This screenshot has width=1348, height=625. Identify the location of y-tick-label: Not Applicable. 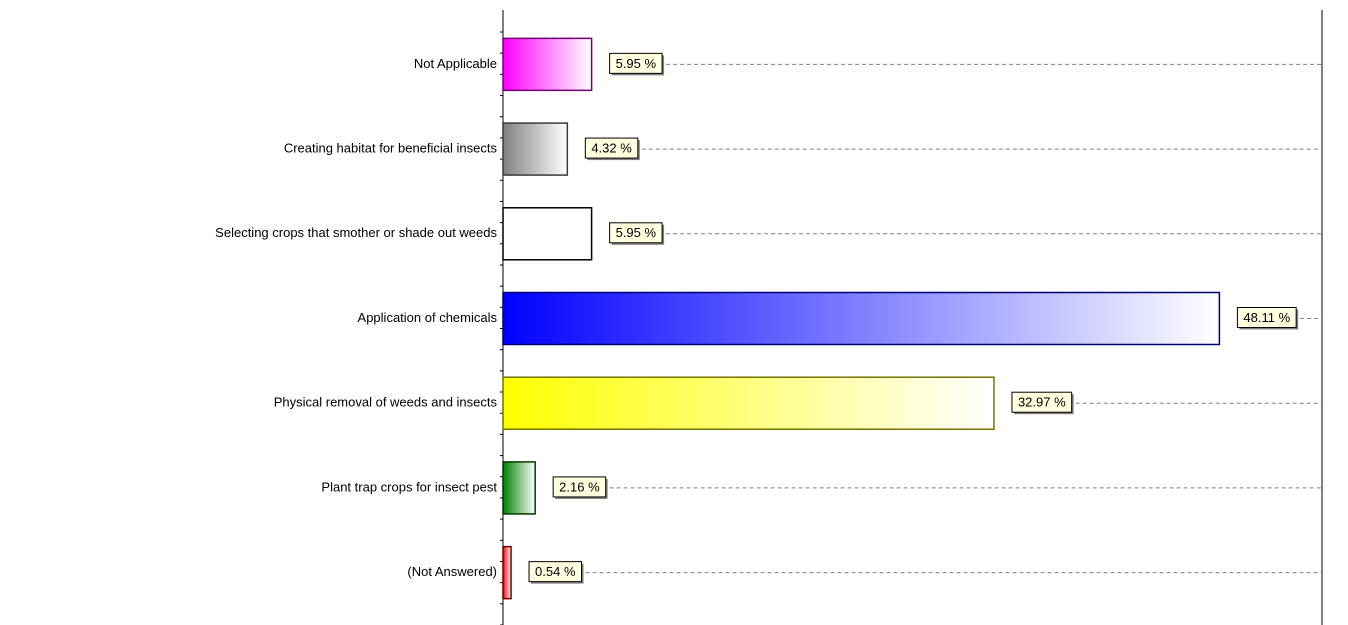
(455, 63).